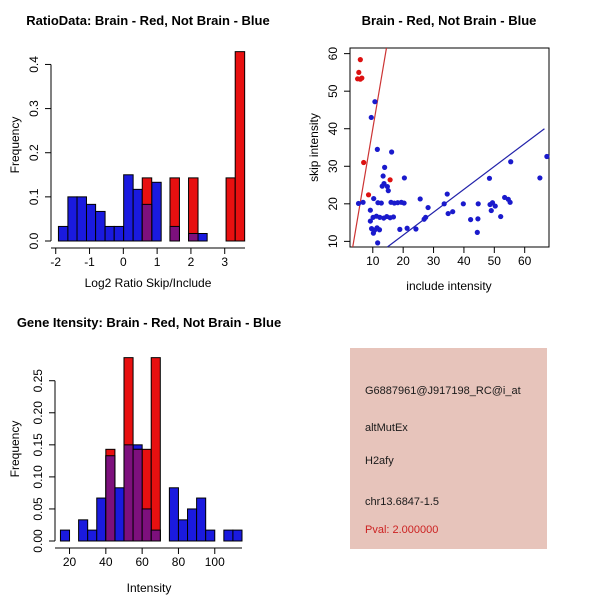 This screenshot has height=600, width=600. What do you see at coordinates (34, 64) in the screenshot?
I see `y-tick-label: 0.4` at bounding box center [34, 64].